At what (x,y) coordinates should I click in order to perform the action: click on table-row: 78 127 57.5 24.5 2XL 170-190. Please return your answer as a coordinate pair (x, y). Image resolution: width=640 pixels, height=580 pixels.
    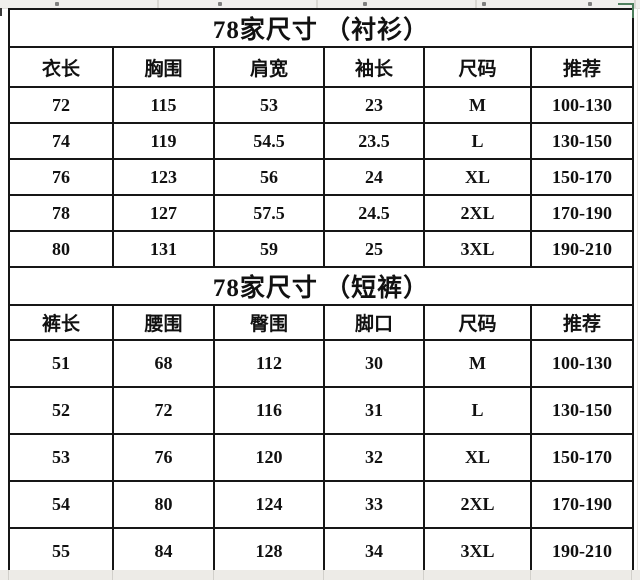
    Looking at the image, I should click on (321, 213).